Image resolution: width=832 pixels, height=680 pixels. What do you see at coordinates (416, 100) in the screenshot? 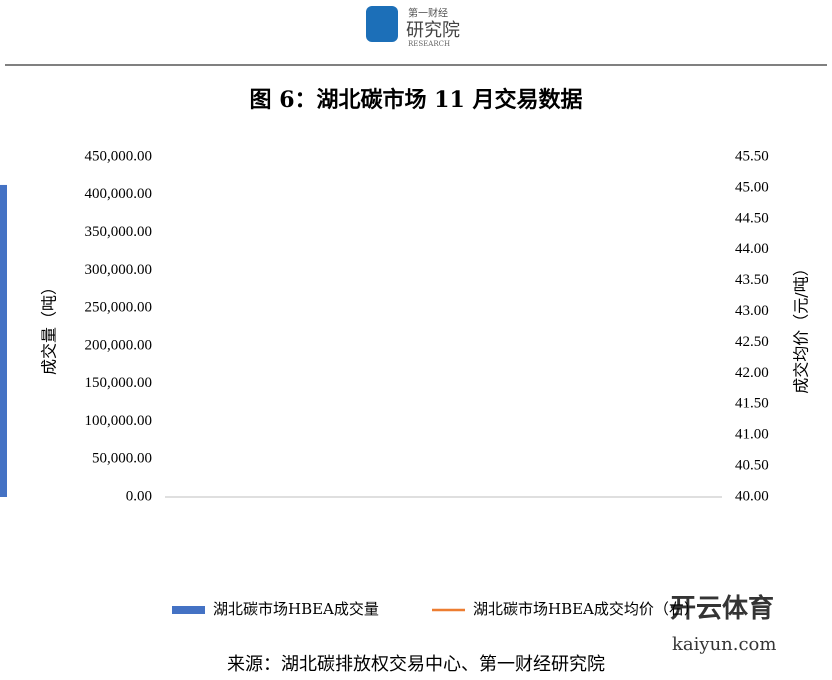
I see `chart-title: 图 6：湖北碳市场 11 月交易数据` at bounding box center [416, 100].